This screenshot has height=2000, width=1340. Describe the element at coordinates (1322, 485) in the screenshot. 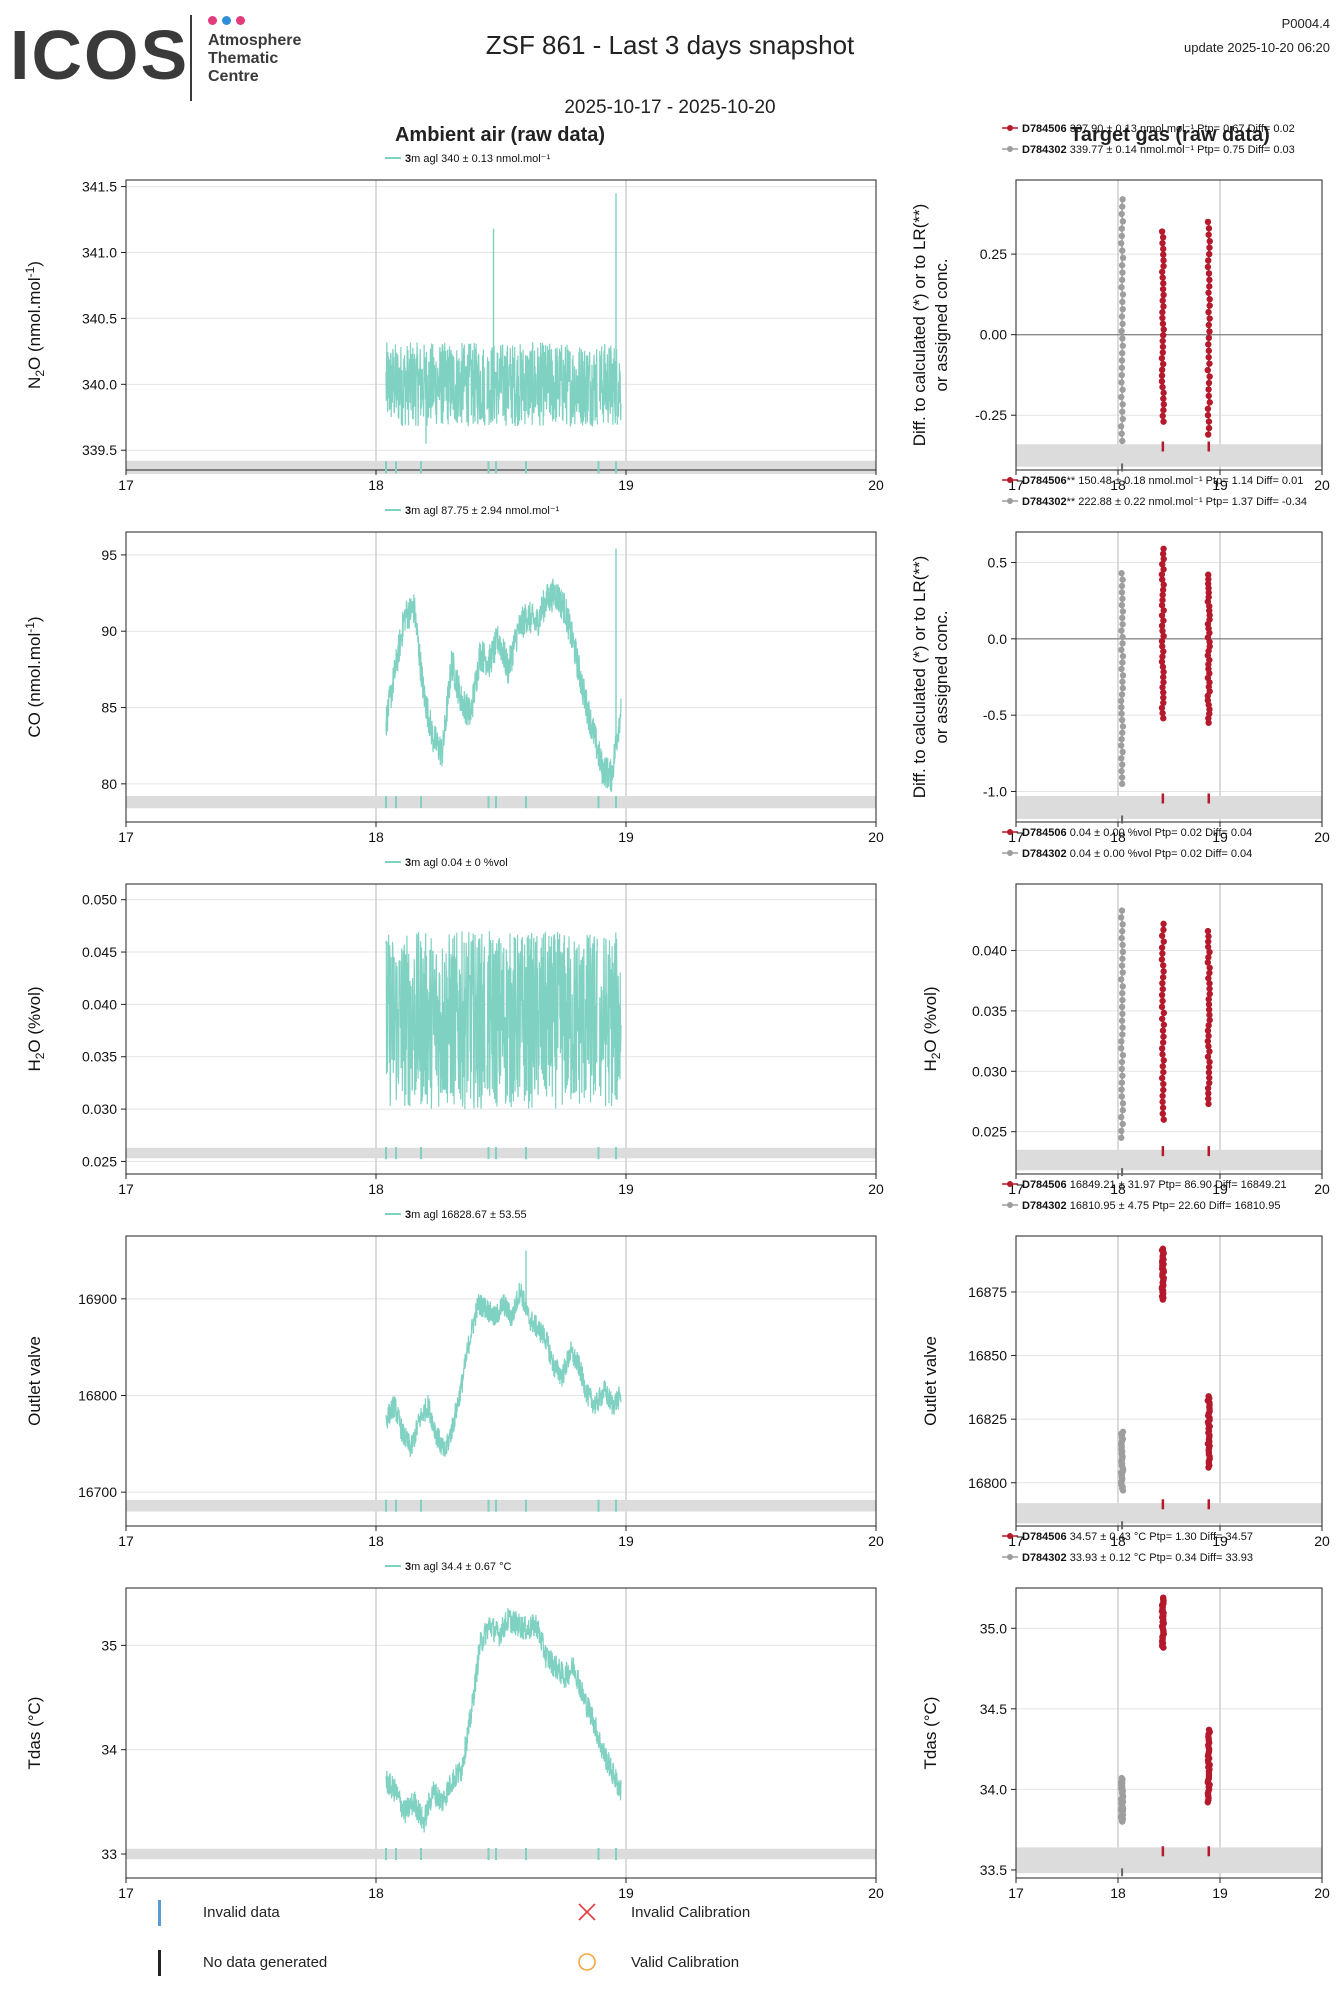

I see `x-tick-label: 20` at that location.